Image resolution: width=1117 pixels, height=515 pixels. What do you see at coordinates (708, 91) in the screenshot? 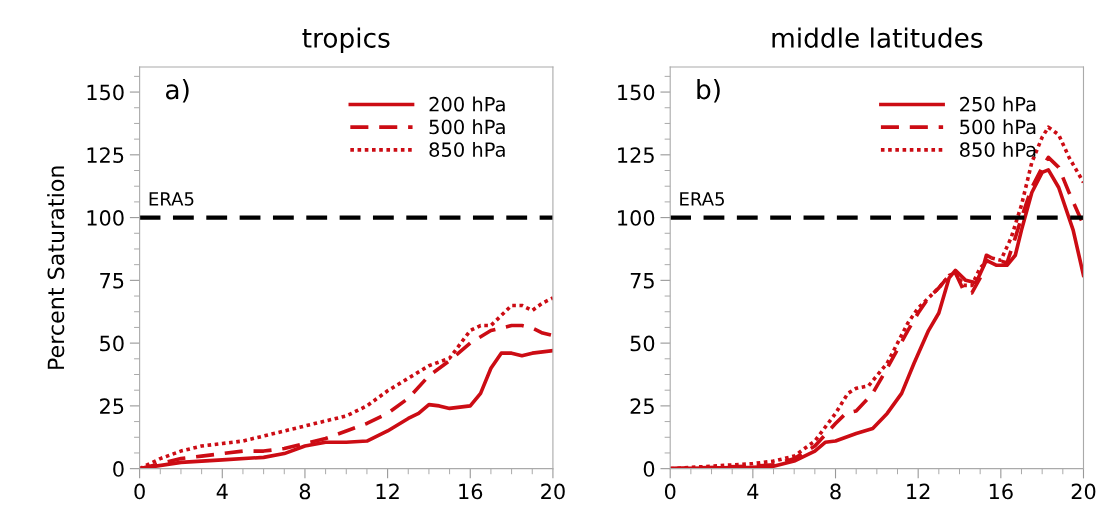
I see `annotation: b)` at bounding box center [708, 91].